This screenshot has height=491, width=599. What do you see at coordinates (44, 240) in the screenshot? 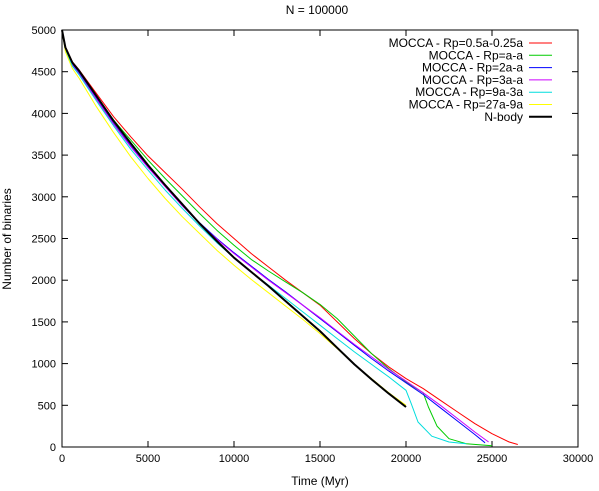
I see `y-tick-label: 2500` at bounding box center [44, 240].